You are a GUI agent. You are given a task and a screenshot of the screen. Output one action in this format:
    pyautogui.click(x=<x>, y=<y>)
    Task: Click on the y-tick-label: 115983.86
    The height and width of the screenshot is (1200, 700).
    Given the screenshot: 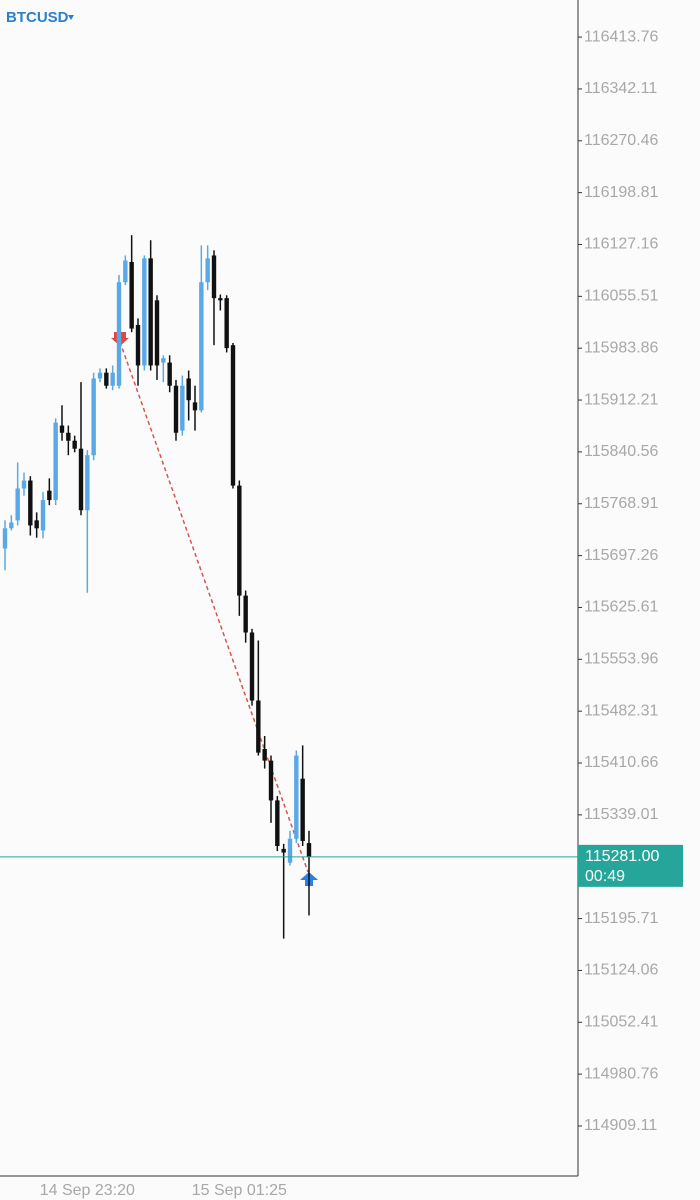 What is the action you would take?
    pyautogui.click(x=621, y=347)
    